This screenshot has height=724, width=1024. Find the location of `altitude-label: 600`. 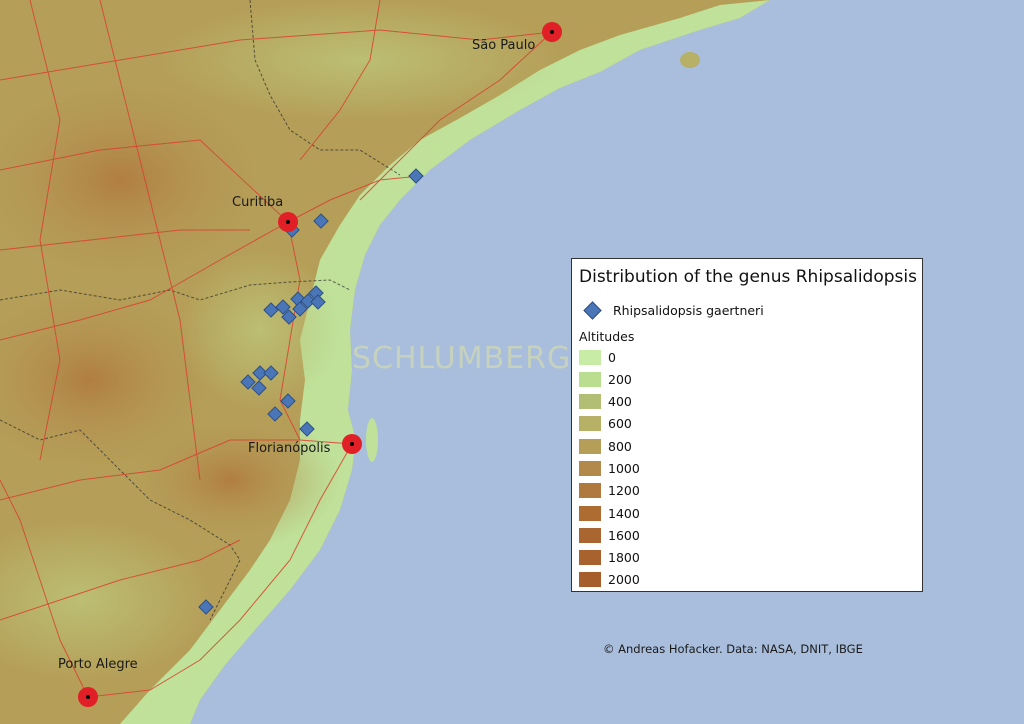

altitude-label: 600 is located at coordinates (620, 423).